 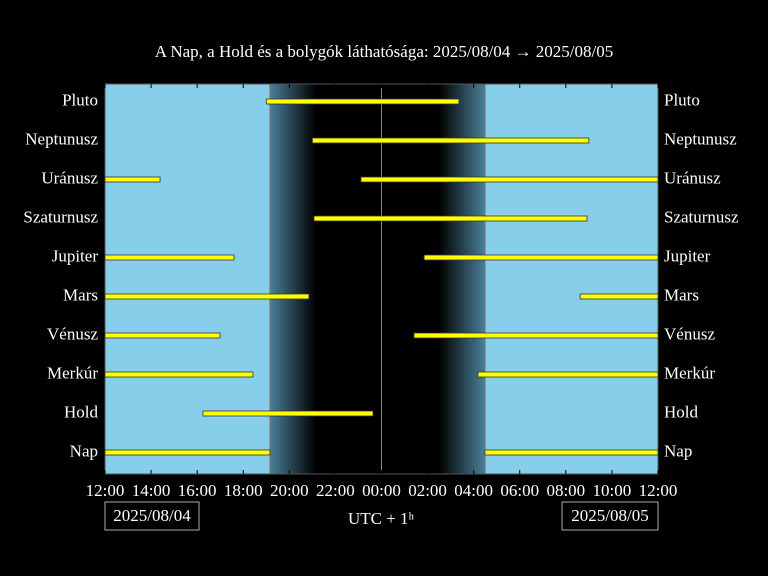 I want to click on x-tick-label: 10:00, so click(x=612, y=490).